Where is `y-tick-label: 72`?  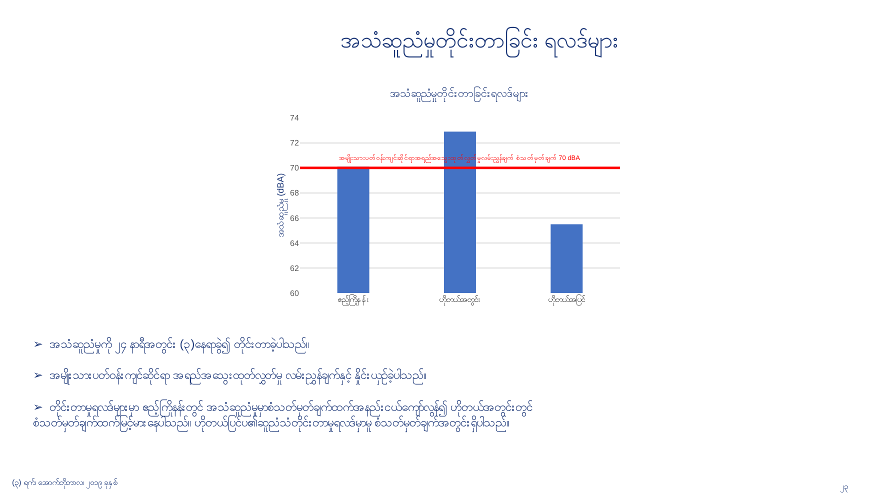
y-tick-label: 72 is located at coordinates (295, 143).